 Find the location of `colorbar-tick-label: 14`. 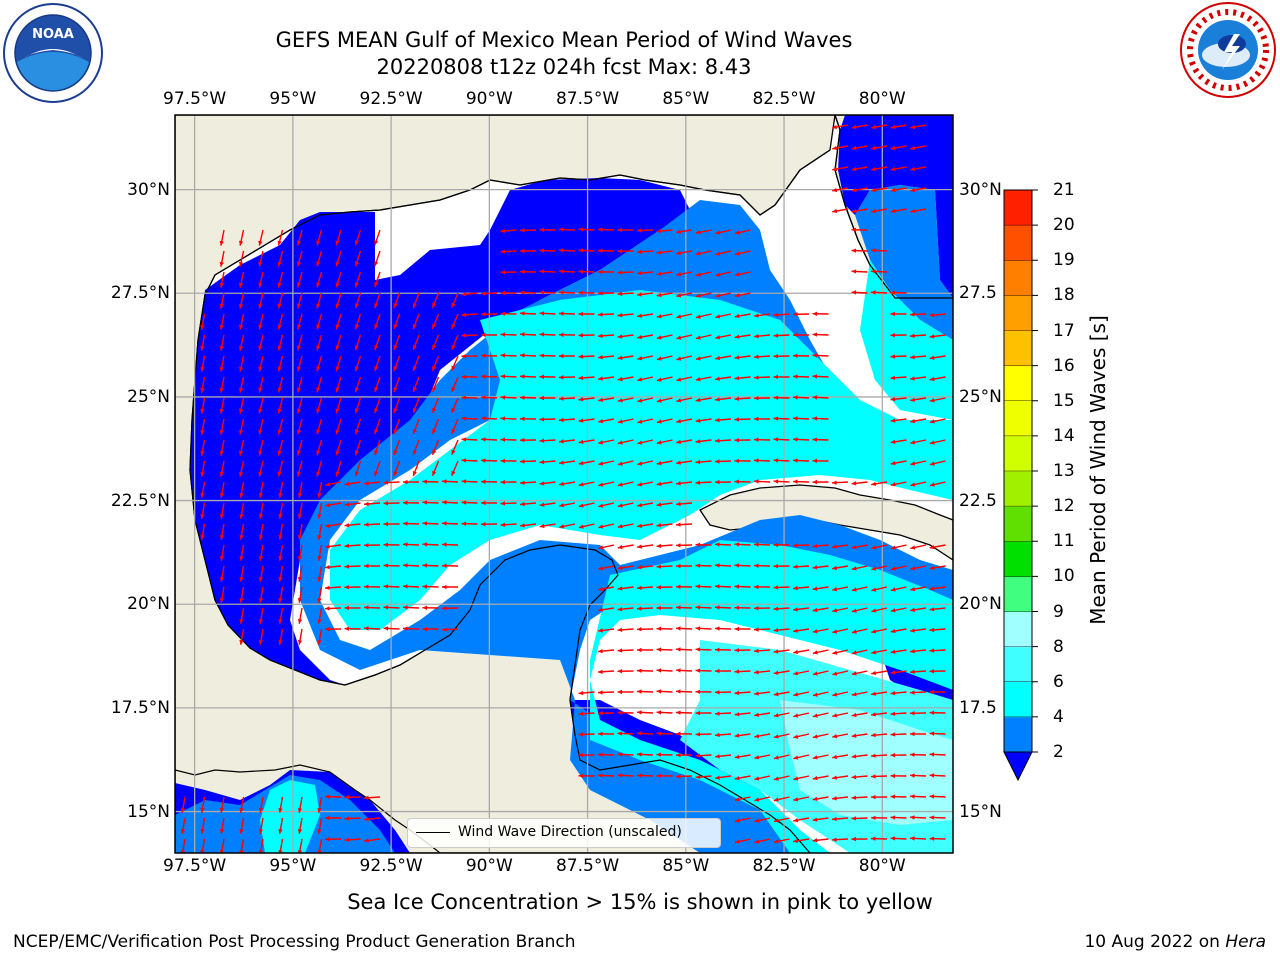

colorbar-tick-label: 14 is located at coordinates (1064, 435).